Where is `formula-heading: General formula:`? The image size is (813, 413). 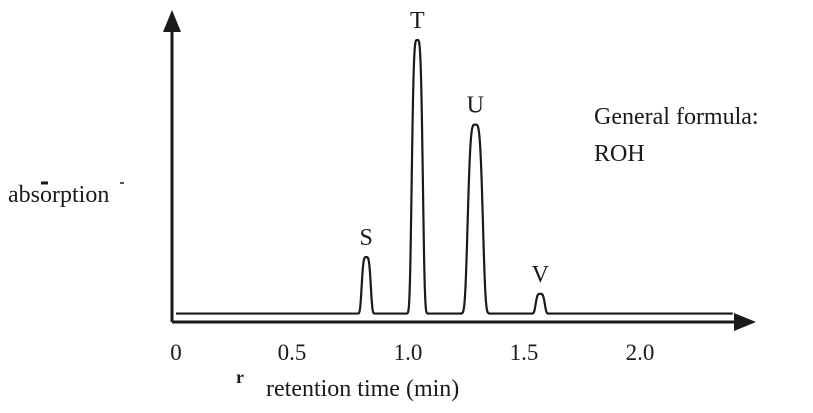
formula-heading: General formula: is located at coordinates (676, 117).